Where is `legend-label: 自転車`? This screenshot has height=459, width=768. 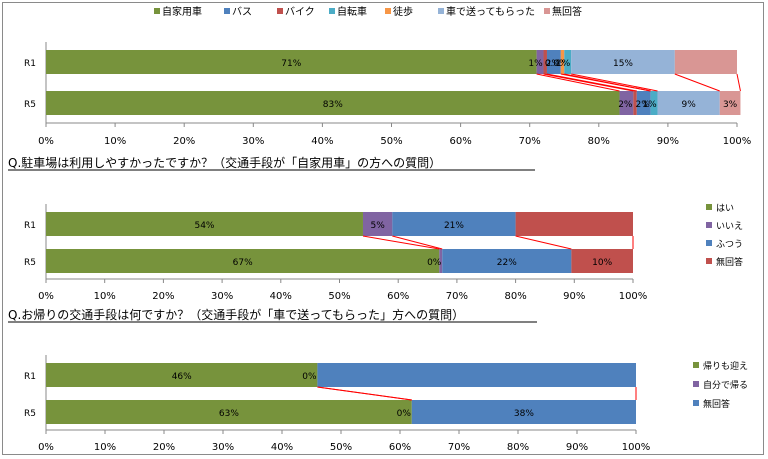 legend-label: 自転車 is located at coordinates (352, 11).